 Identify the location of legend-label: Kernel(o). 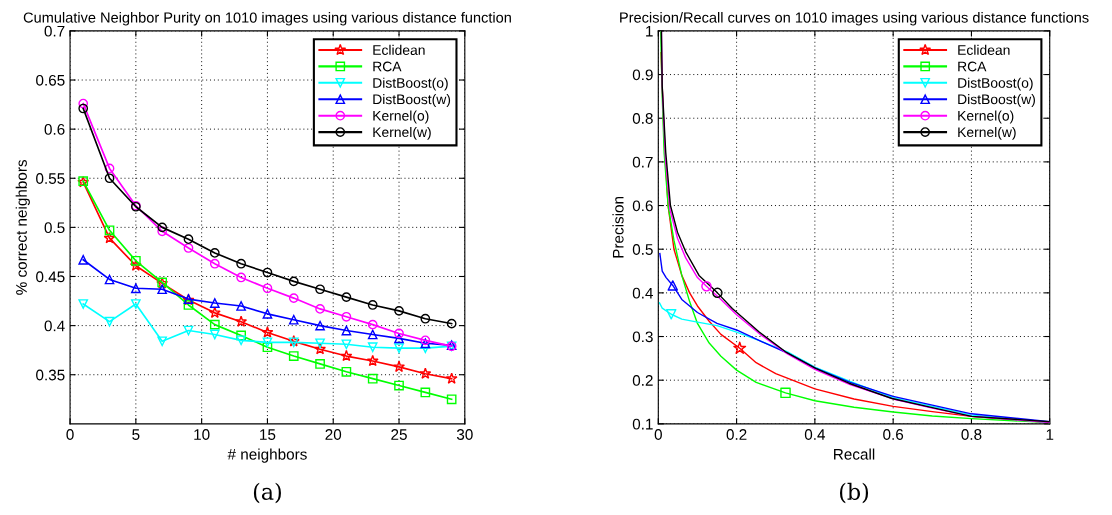
(401, 117).